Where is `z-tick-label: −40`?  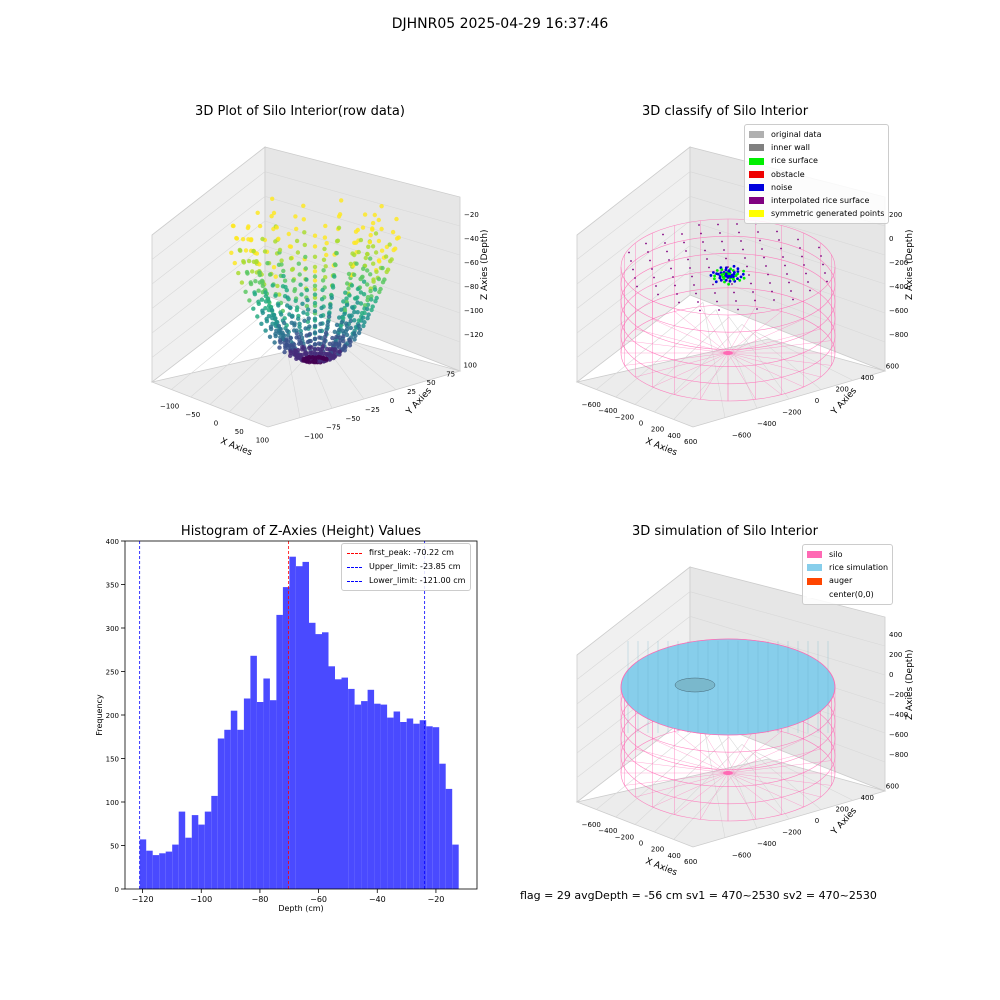 z-tick-label: −40 is located at coordinates (471, 239).